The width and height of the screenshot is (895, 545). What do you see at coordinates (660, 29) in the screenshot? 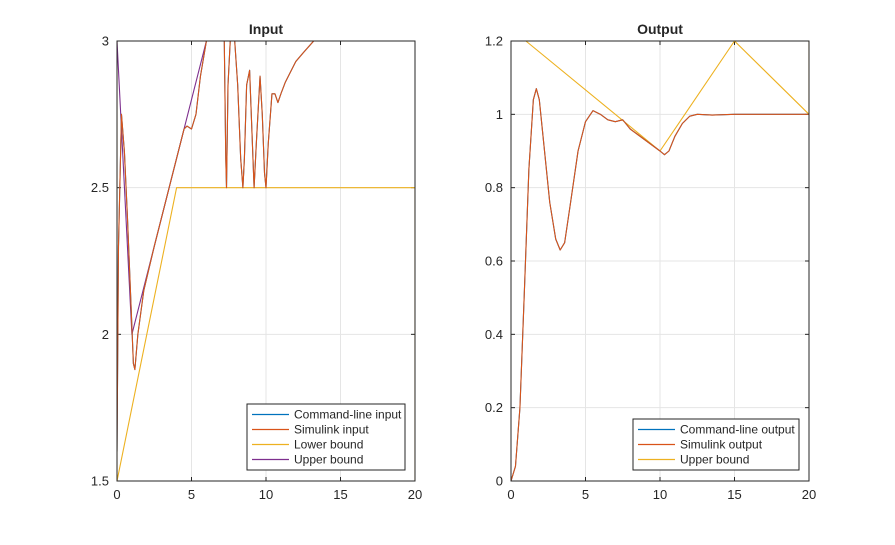
I see `chart-title: Output` at bounding box center [660, 29].